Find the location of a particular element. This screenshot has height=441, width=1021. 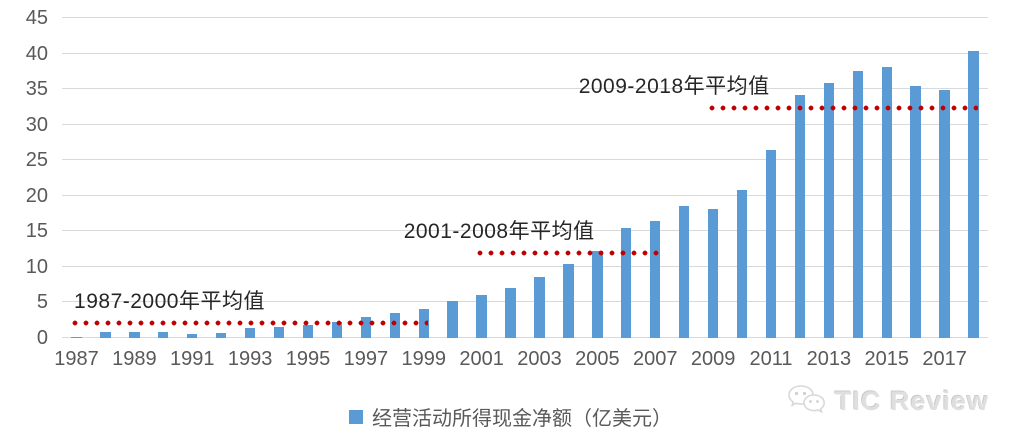

x-slot-1991: 1991 is located at coordinates (192, 361).